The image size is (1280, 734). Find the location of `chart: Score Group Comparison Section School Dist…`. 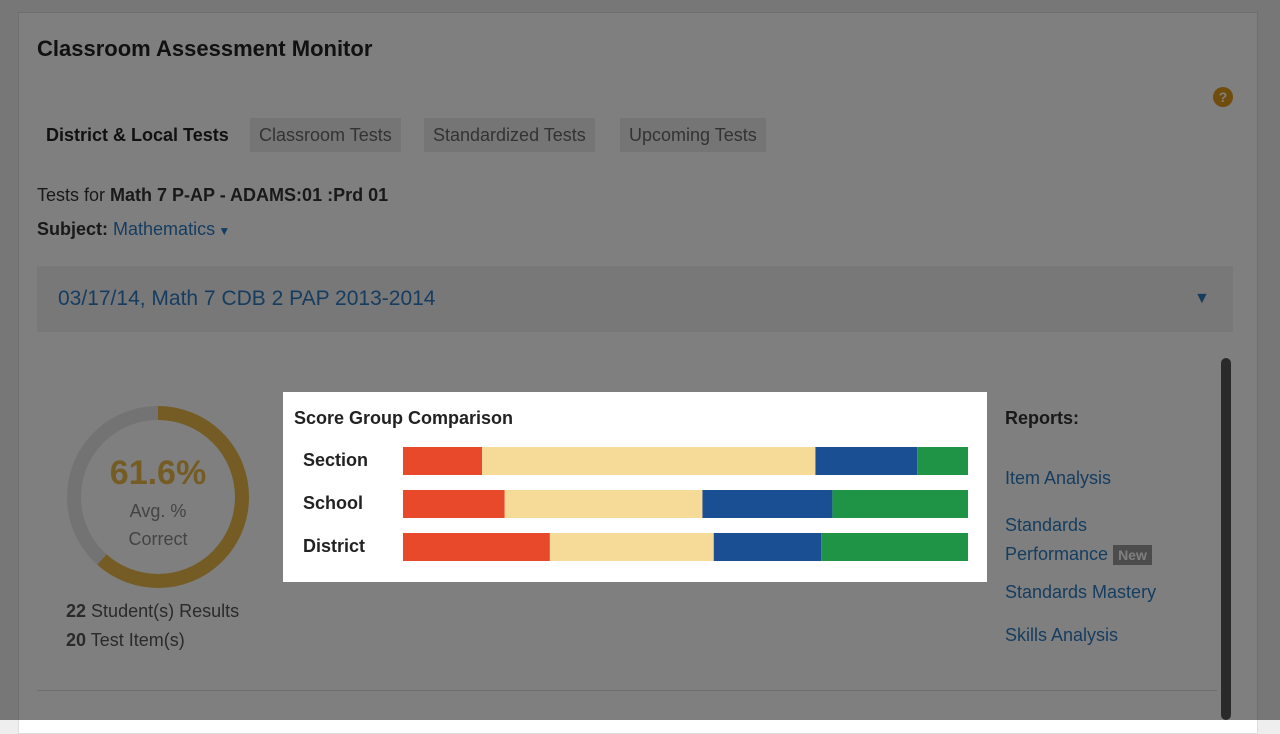

chart: Score Group Comparison Section School Dist… is located at coordinates (631, 484).